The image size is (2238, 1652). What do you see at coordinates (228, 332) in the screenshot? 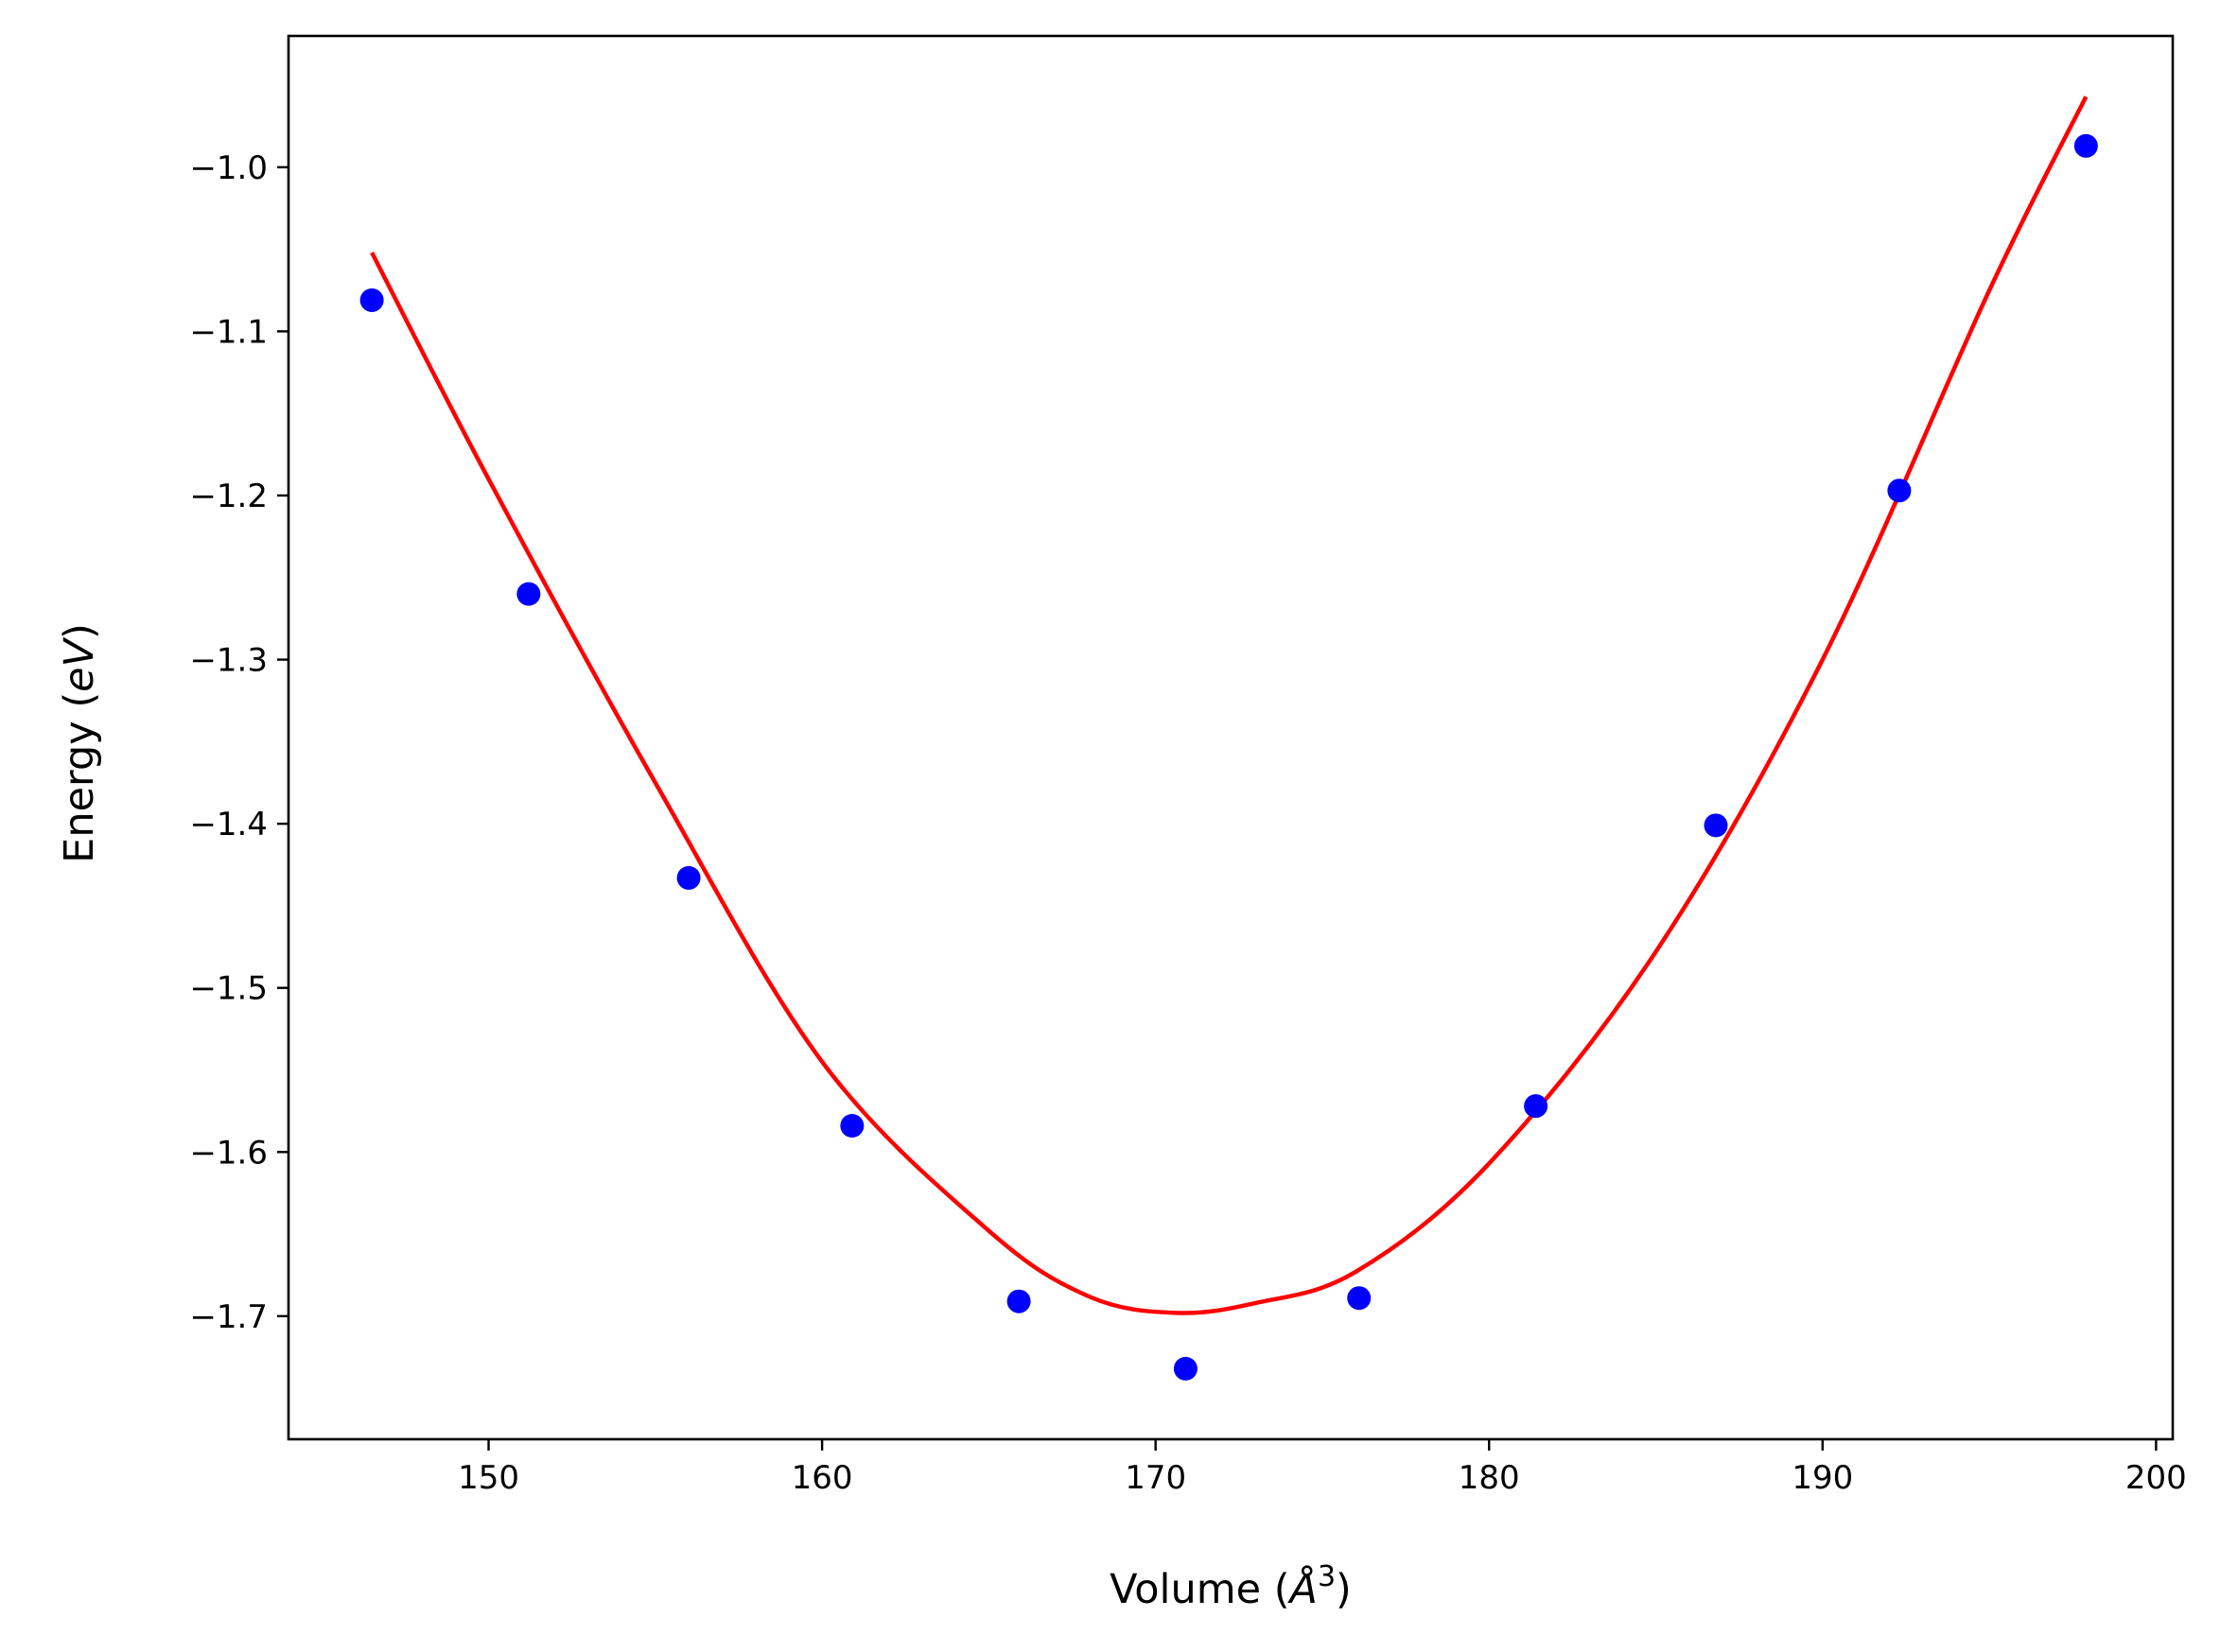
I see `y-tick-label: −1.1` at bounding box center [228, 332].